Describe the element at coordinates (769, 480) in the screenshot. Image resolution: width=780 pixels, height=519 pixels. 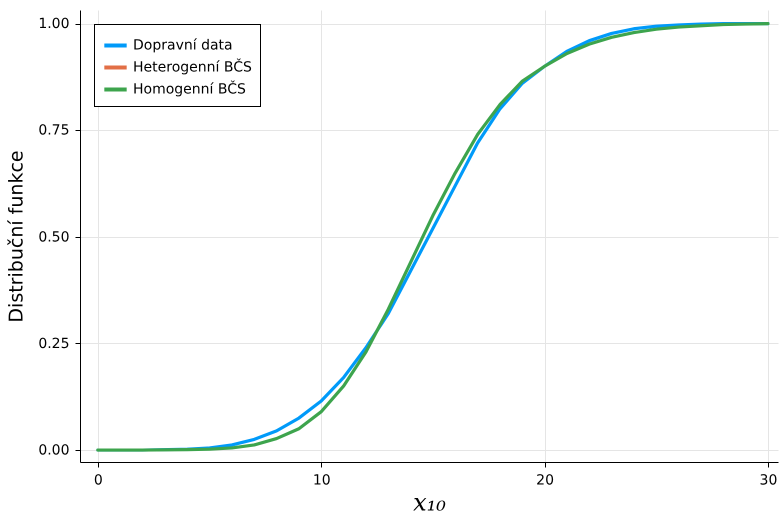
I see `x-tick-label: 30` at that location.